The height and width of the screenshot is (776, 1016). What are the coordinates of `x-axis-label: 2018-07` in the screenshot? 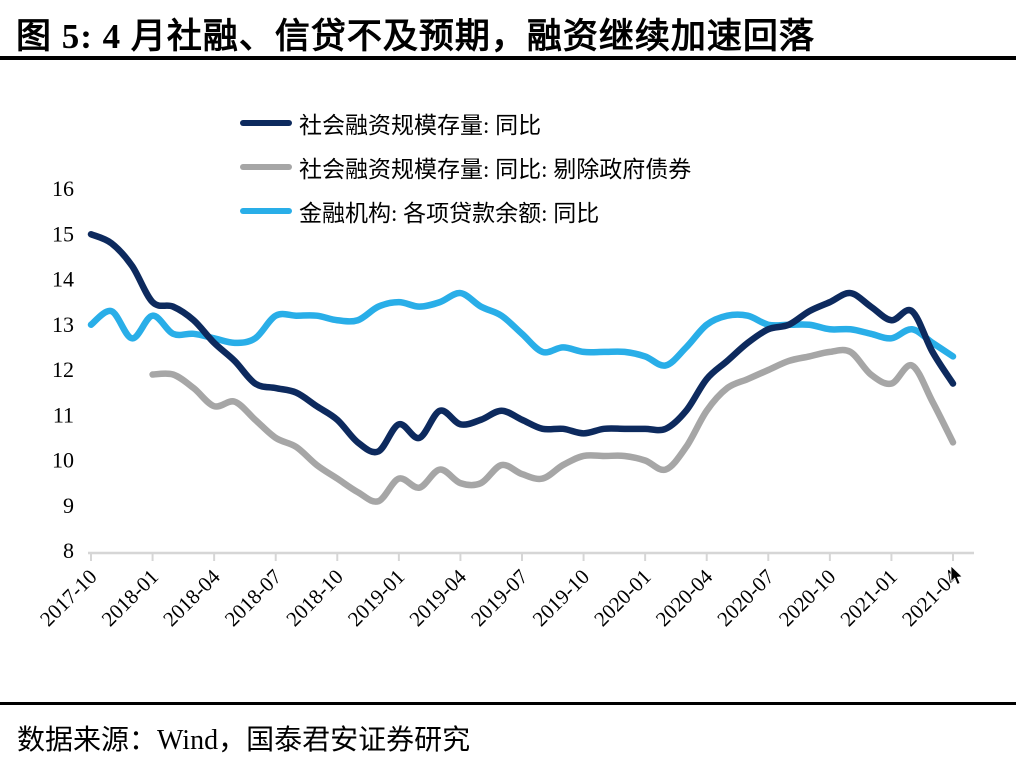 It's located at (253, 598).